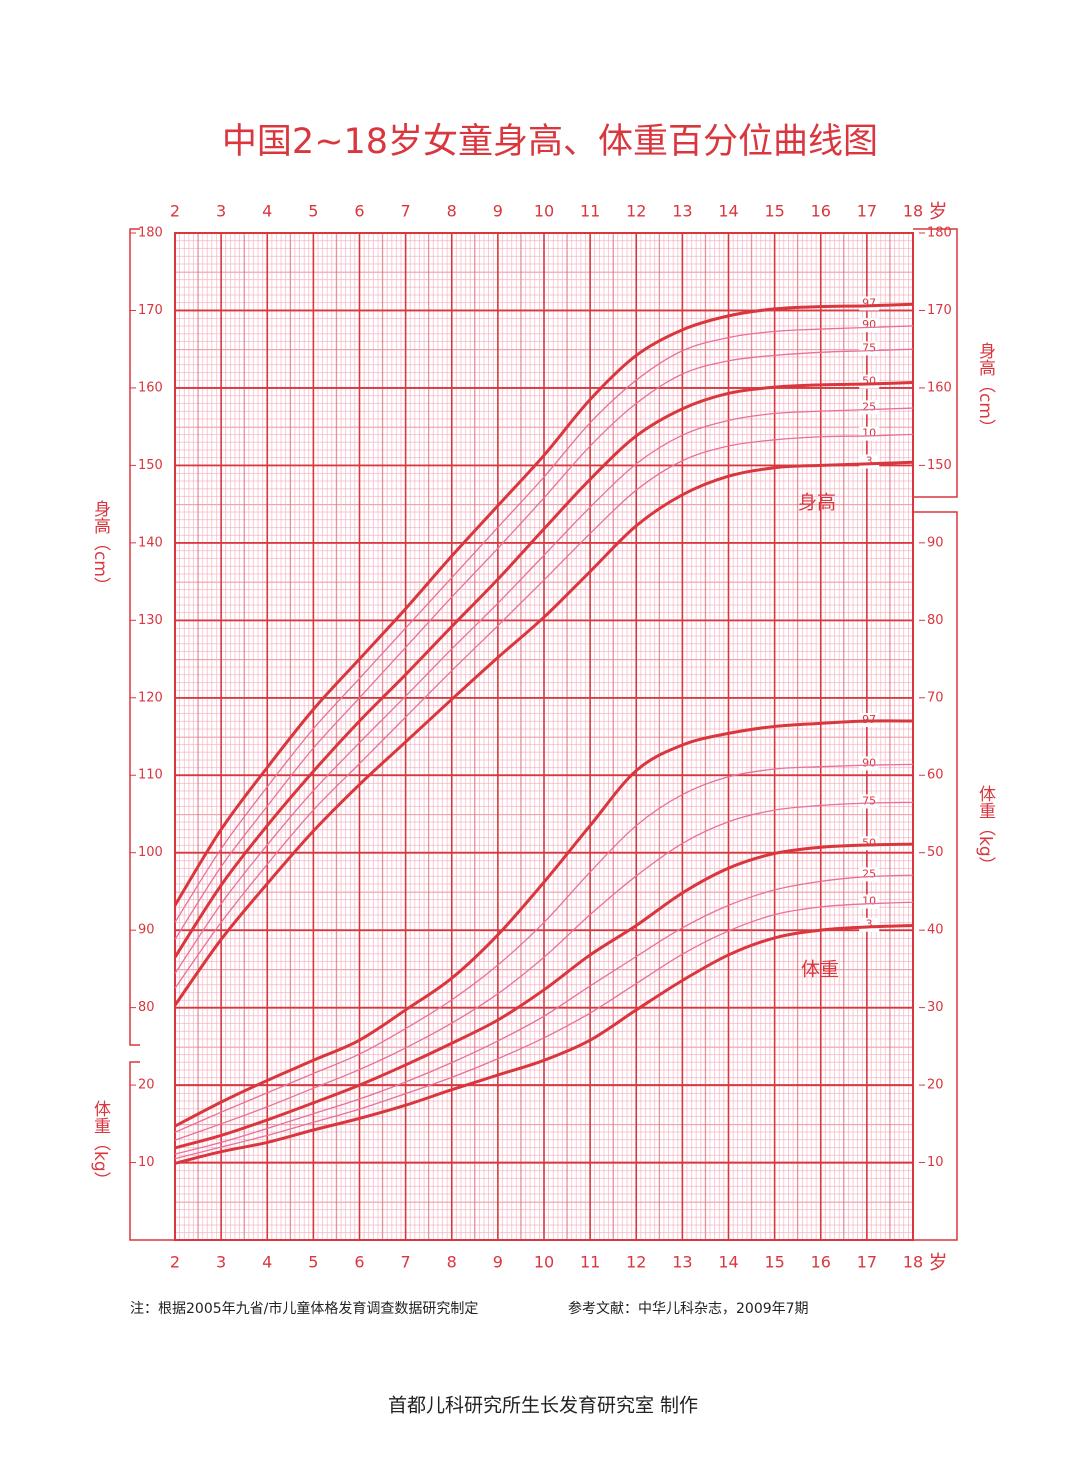 The height and width of the screenshot is (1473, 1080). Describe the element at coordinates (935, 775) in the screenshot. I see `y-tick-label: 60` at that location.